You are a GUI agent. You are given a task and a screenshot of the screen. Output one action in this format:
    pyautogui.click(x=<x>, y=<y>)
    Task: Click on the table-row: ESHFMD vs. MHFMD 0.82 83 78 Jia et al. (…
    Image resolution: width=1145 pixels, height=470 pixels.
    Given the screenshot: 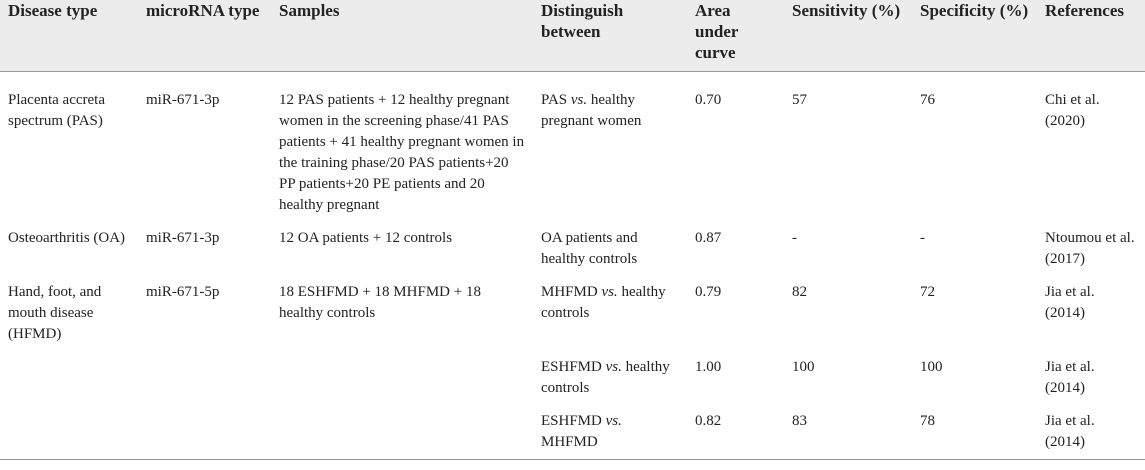 What is the action you would take?
    pyautogui.click(x=572, y=432)
    